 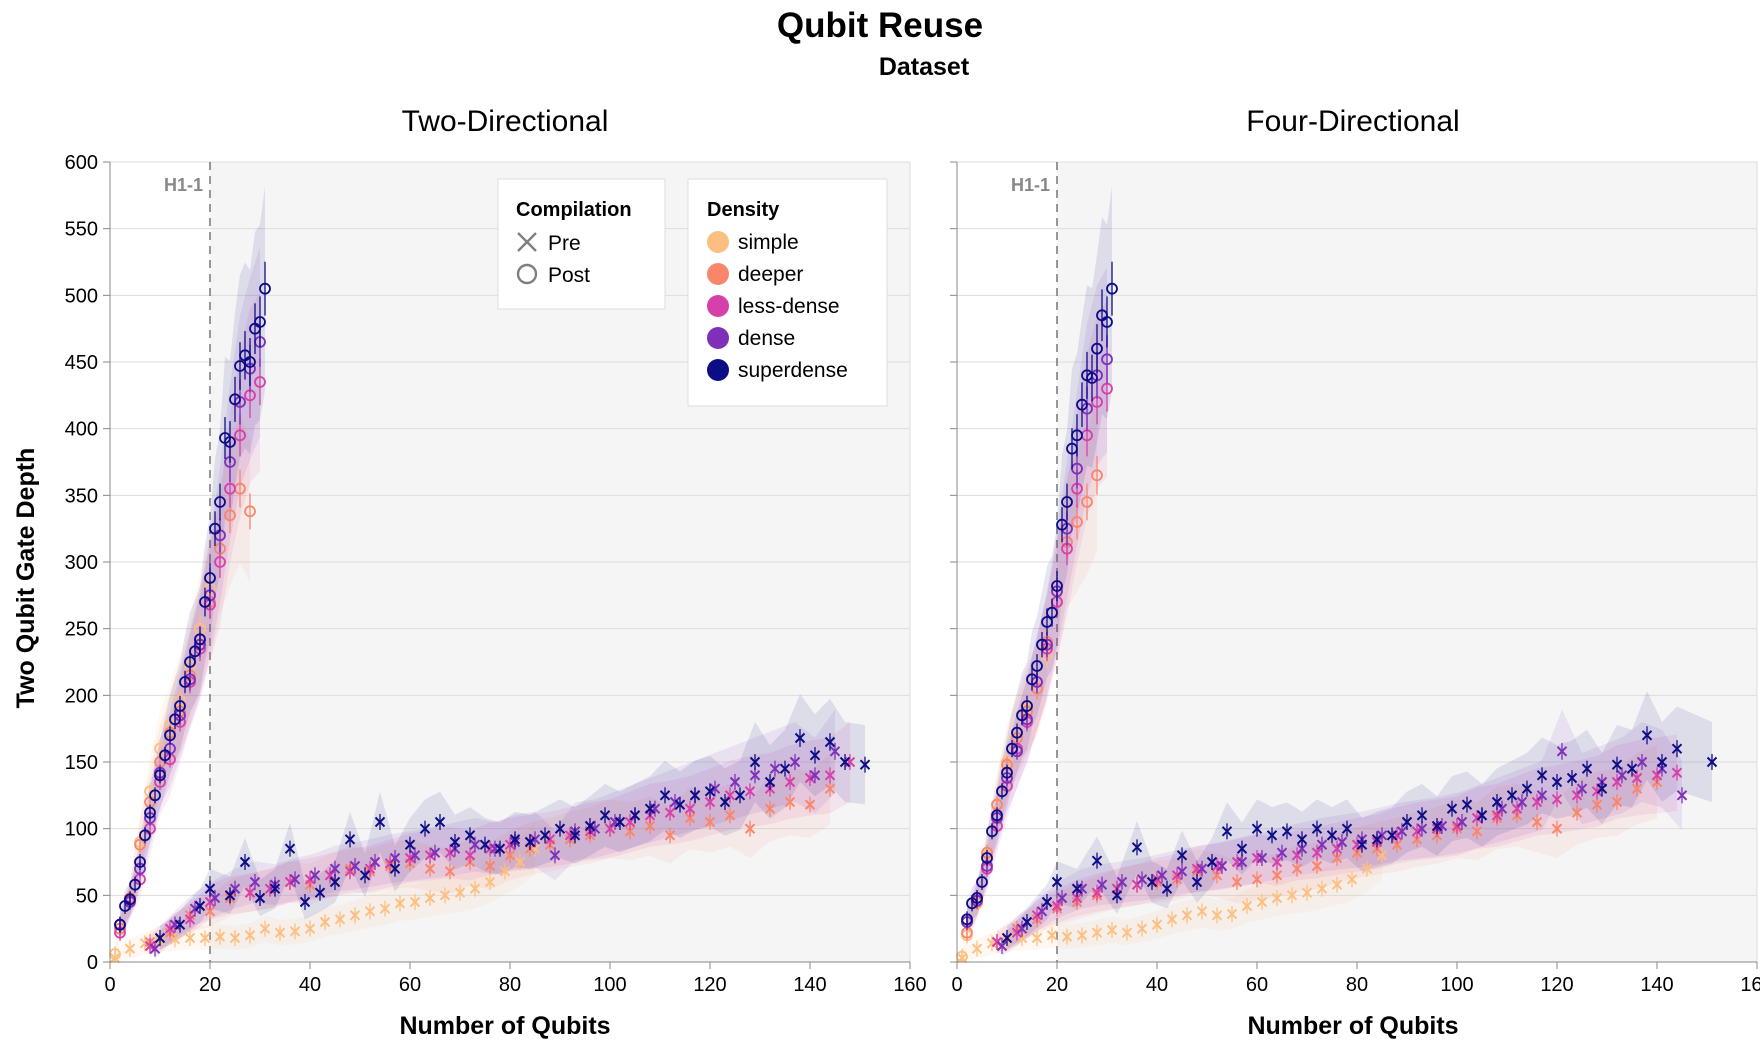 I want to click on h1-1-label: H1-1, so click(x=183, y=185).